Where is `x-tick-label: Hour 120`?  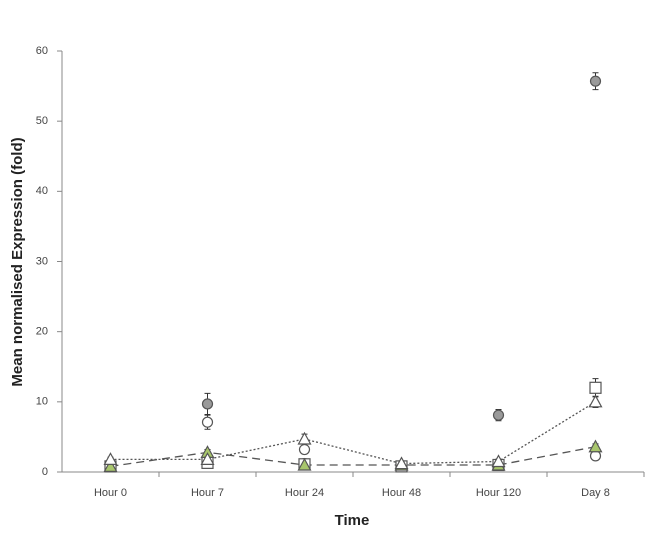
x-tick-label: Hour 120 is located at coordinates (498, 493).